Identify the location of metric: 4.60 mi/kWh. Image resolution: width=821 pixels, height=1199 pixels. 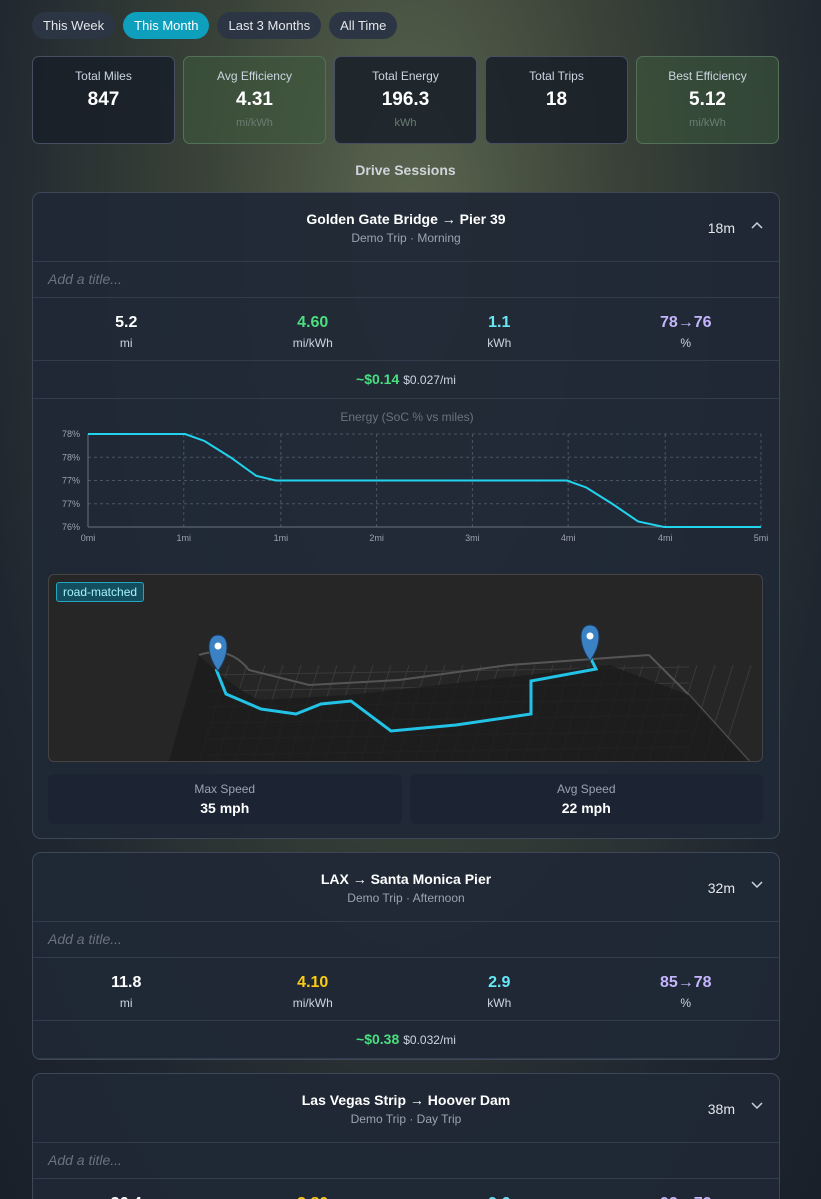
(313, 329).